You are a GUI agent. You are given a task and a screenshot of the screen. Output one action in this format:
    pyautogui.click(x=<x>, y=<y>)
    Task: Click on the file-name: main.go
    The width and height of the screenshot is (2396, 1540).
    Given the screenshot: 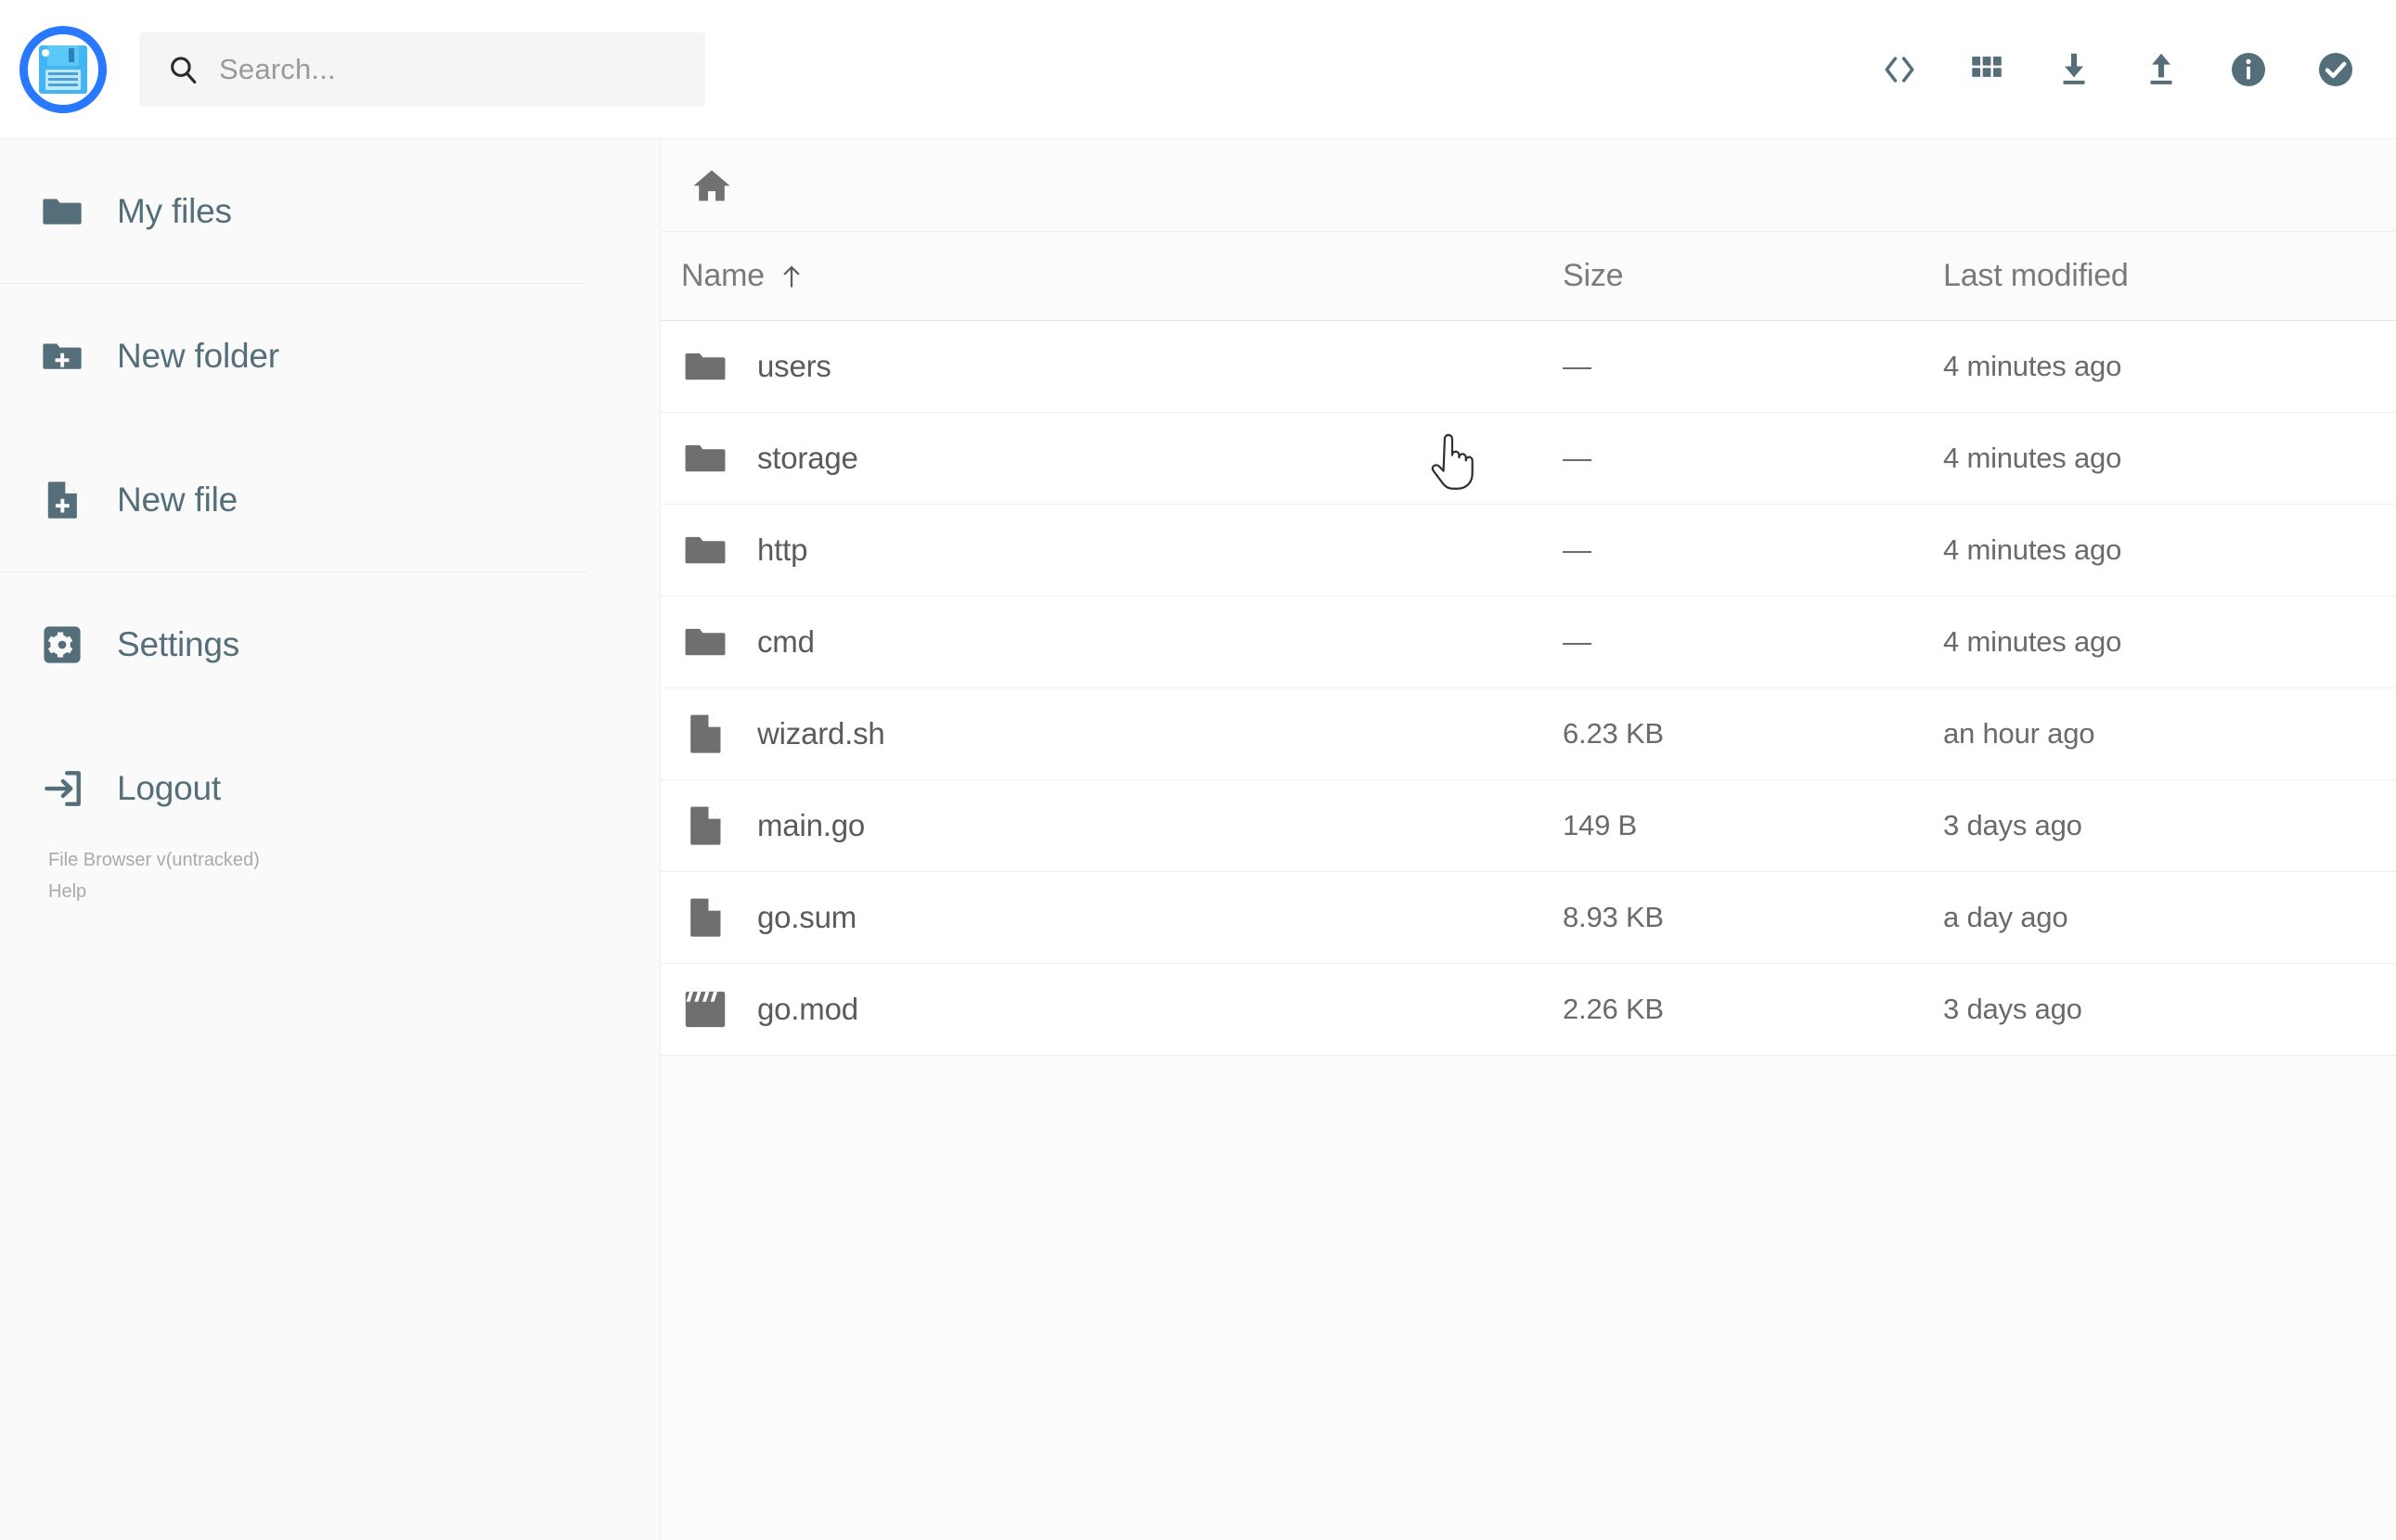 What is the action you would take?
    pyautogui.click(x=811, y=825)
    